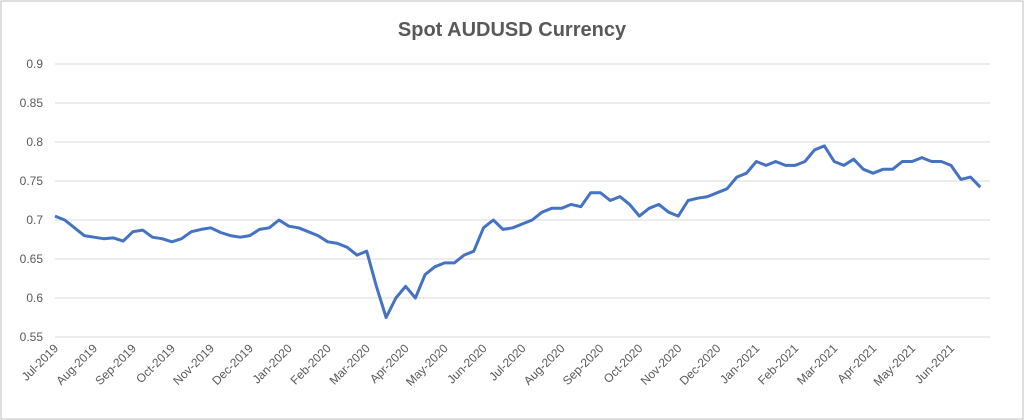 The width and height of the screenshot is (1024, 420). What do you see at coordinates (32, 337) in the screenshot?
I see `y-tick-label: 0.55` at bounding box center [32, 337].